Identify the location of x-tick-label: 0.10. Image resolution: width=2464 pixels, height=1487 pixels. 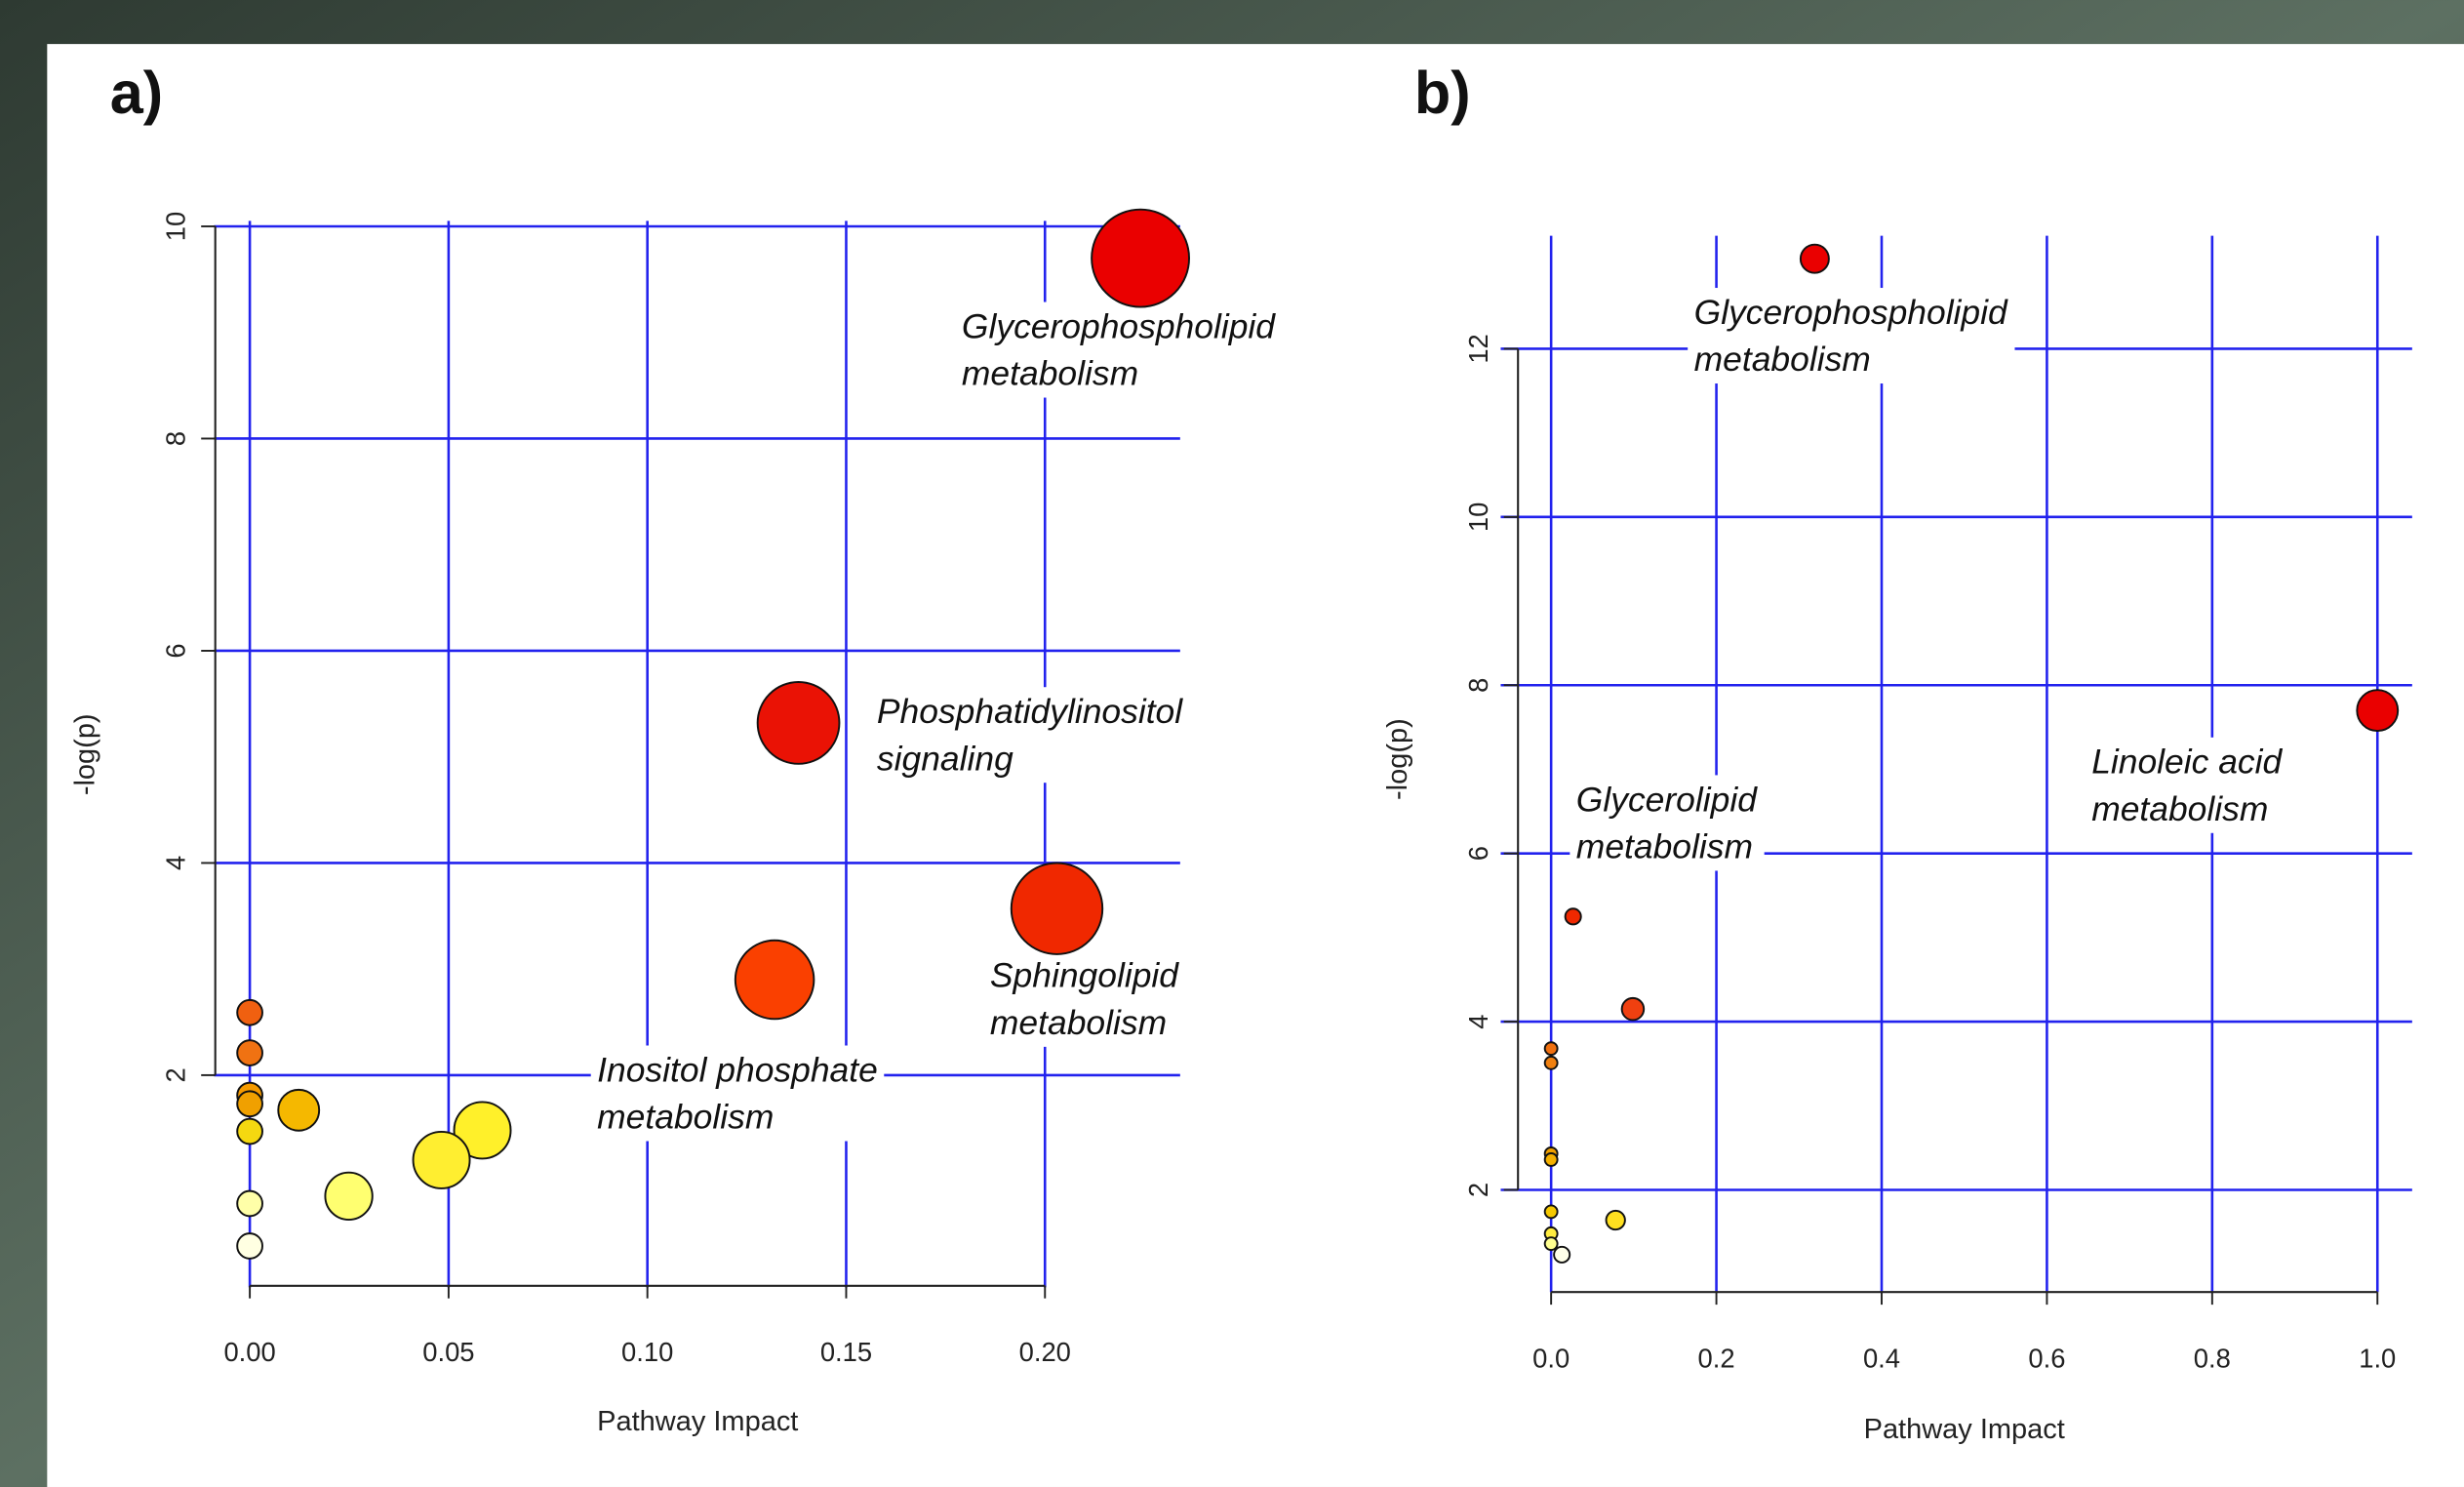
(647, 1352).